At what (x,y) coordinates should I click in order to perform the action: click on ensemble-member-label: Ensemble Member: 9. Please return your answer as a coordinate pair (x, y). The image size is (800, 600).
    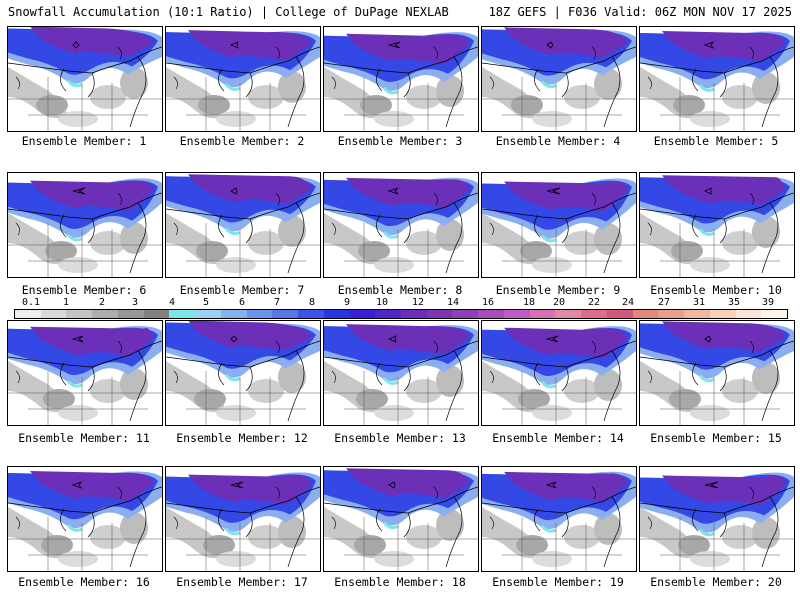
    Looking at the image, I should click on (558, 290).